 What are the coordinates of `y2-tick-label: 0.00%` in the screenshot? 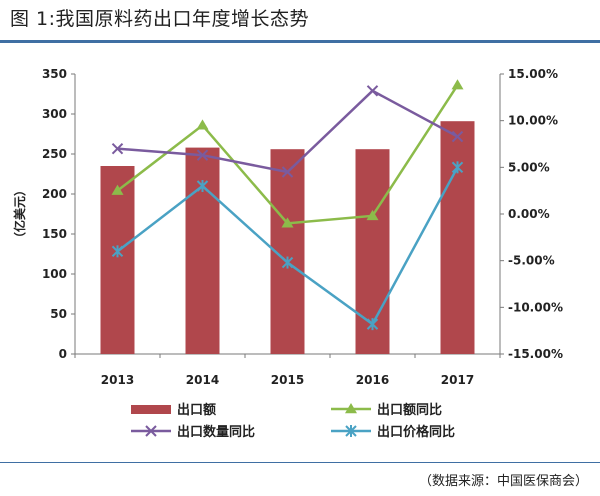 It's located at (529, 214).